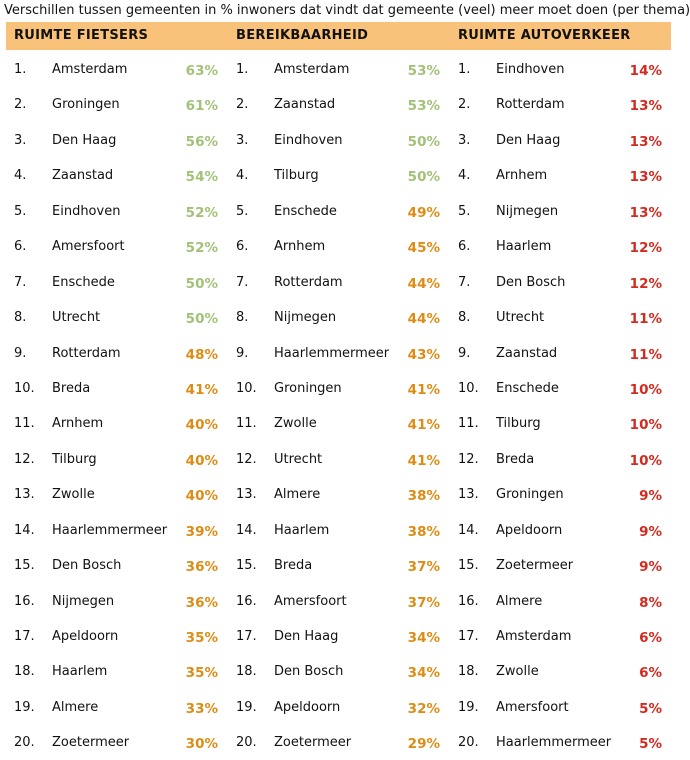 Image resolution: width=690 pixels, height=760 pixels. I want to click on table-row: 2. Groningen 61%, so click(116, 103).